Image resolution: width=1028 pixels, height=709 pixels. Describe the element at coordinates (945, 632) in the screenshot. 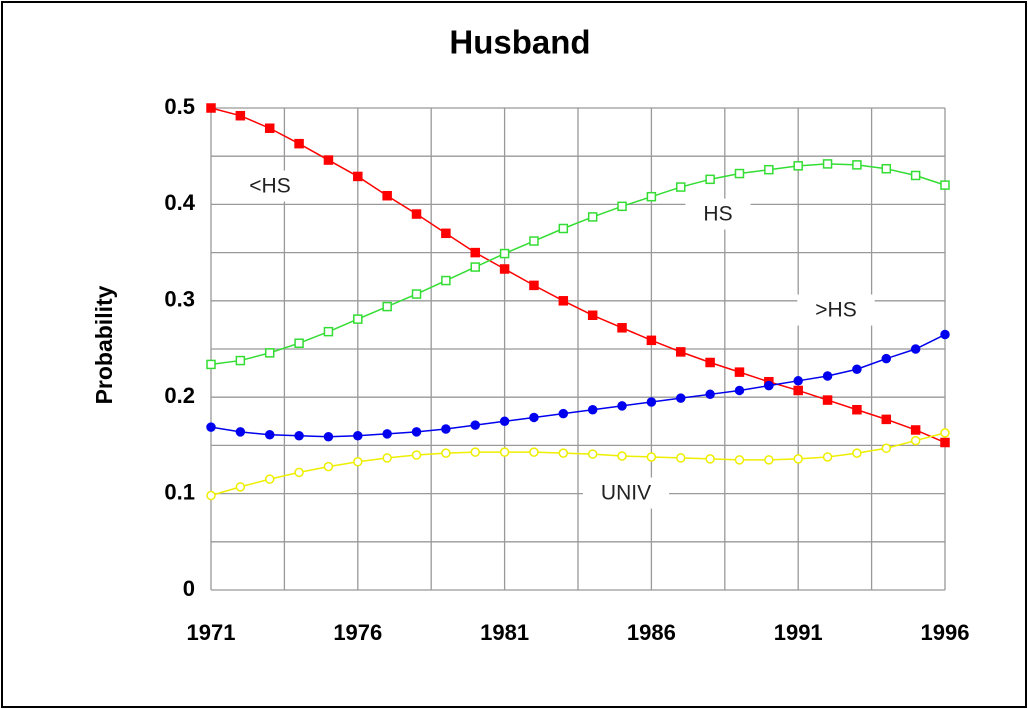

I see `x-tick-label: 1996` at that location.